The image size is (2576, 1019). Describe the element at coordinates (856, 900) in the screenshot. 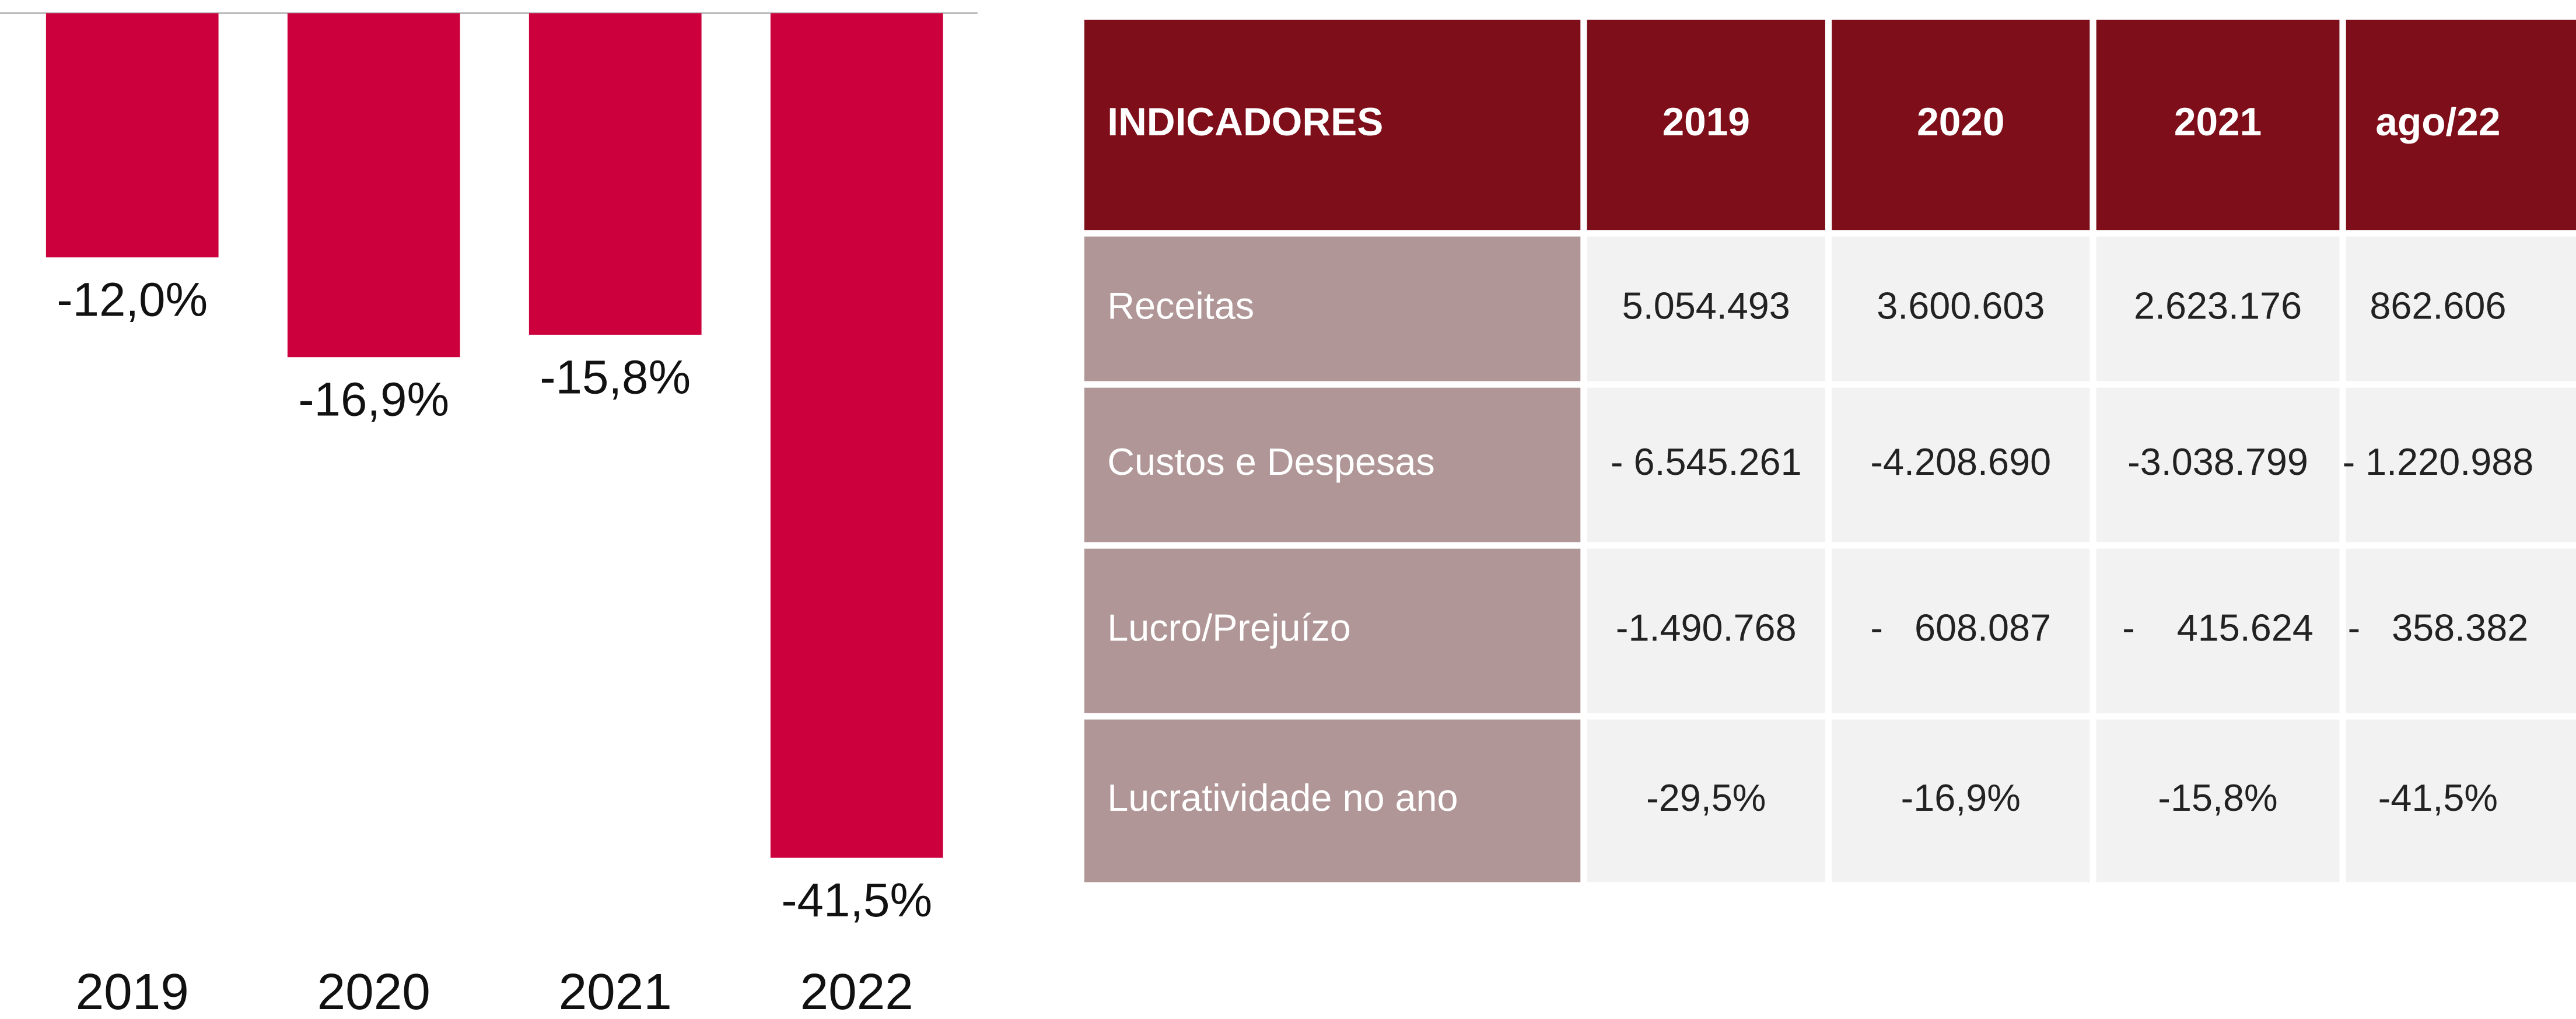

I see `value-label: -41,5%` at that location.